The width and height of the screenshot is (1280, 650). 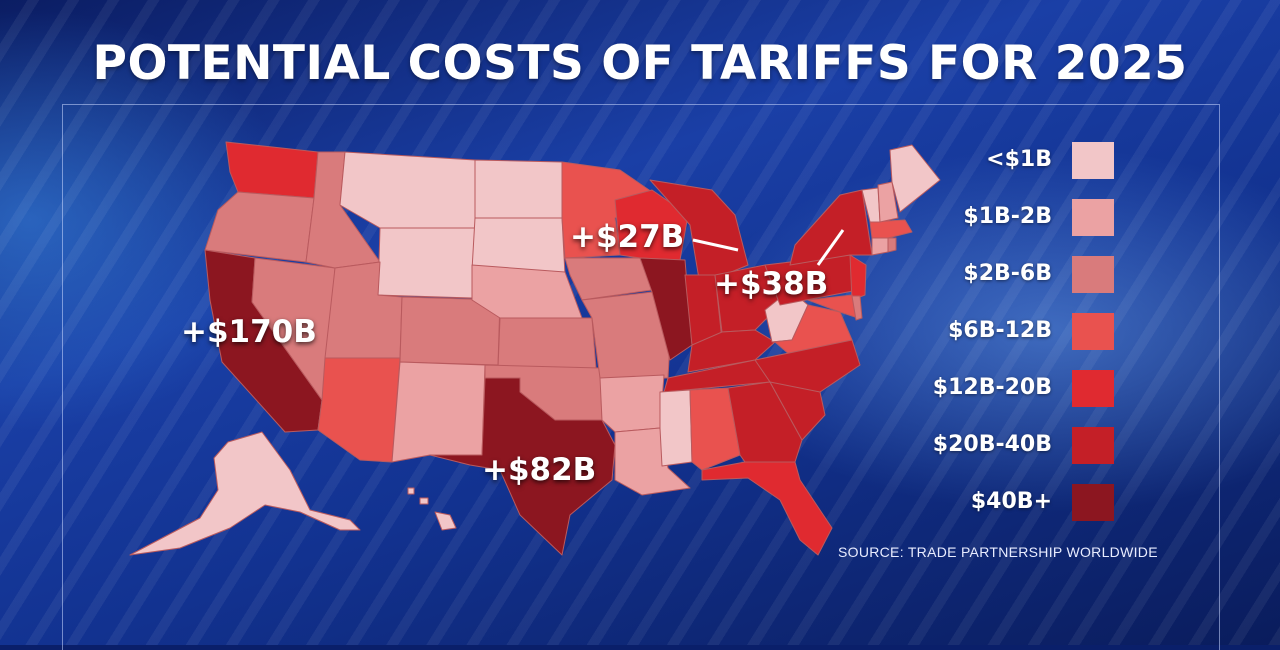 I want to click on state-new-hampshire, so click(x=888, y=202).